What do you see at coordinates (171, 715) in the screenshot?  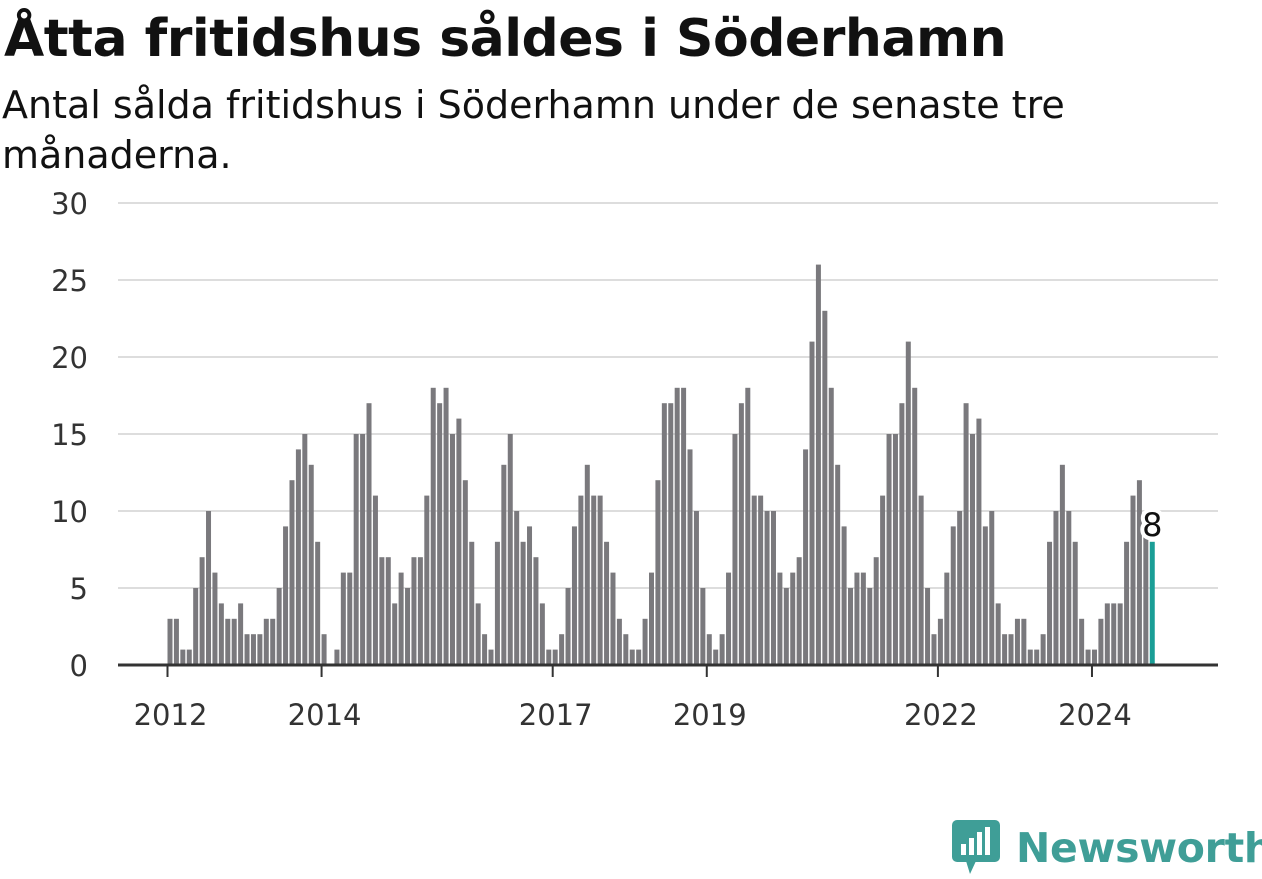 I see `x-tick-label: 2012` at bounding box center [171, 715].